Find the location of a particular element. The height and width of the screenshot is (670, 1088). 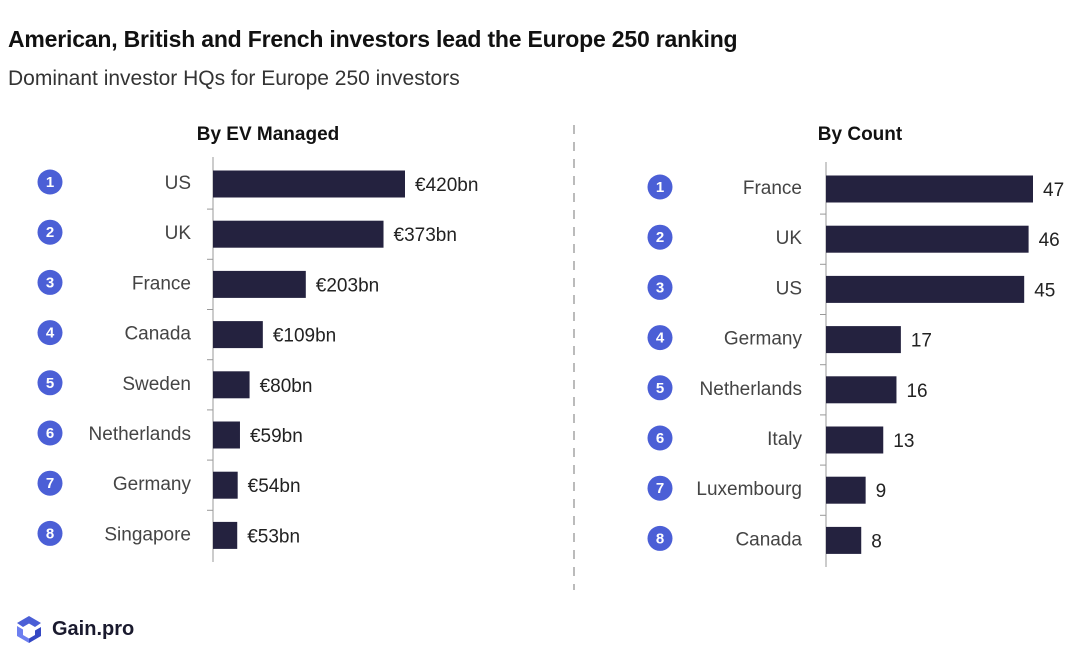

value-label: €54bn is located at coordinates (274, 486).